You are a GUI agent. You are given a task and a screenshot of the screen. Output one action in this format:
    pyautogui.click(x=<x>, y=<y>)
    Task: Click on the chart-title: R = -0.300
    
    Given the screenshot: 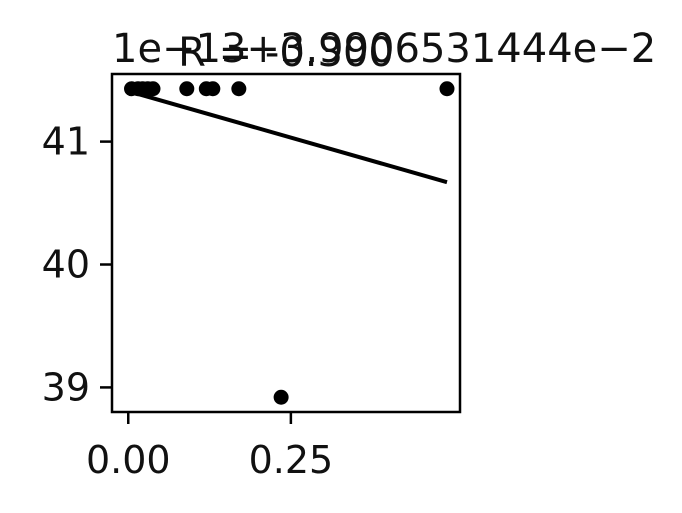 What is the action you would take?
    pyautogui.click(x=286, y=53)
    